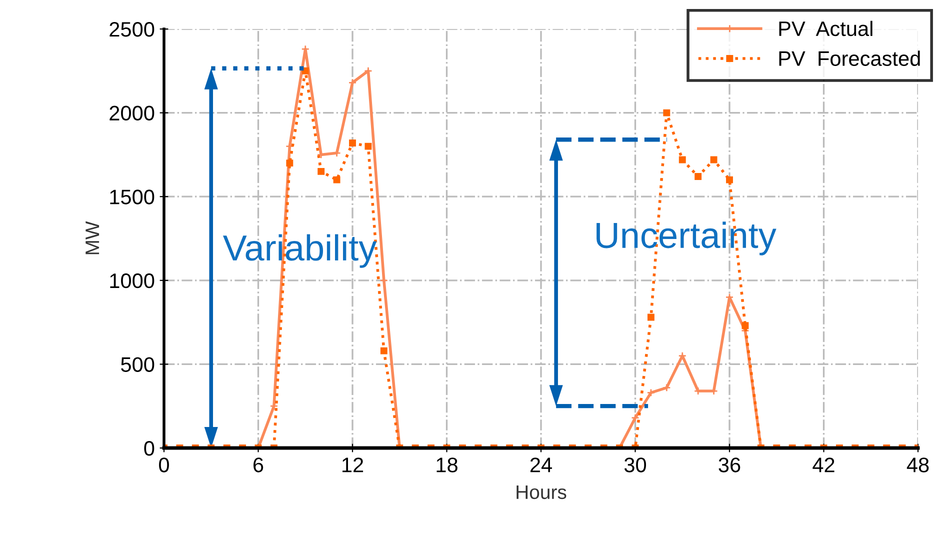 The height and width of the screenshot is (543, 942). Describe the element at coordinates (132, 113) in the screenshot. I see `y-tick-label: 2000` at that location.